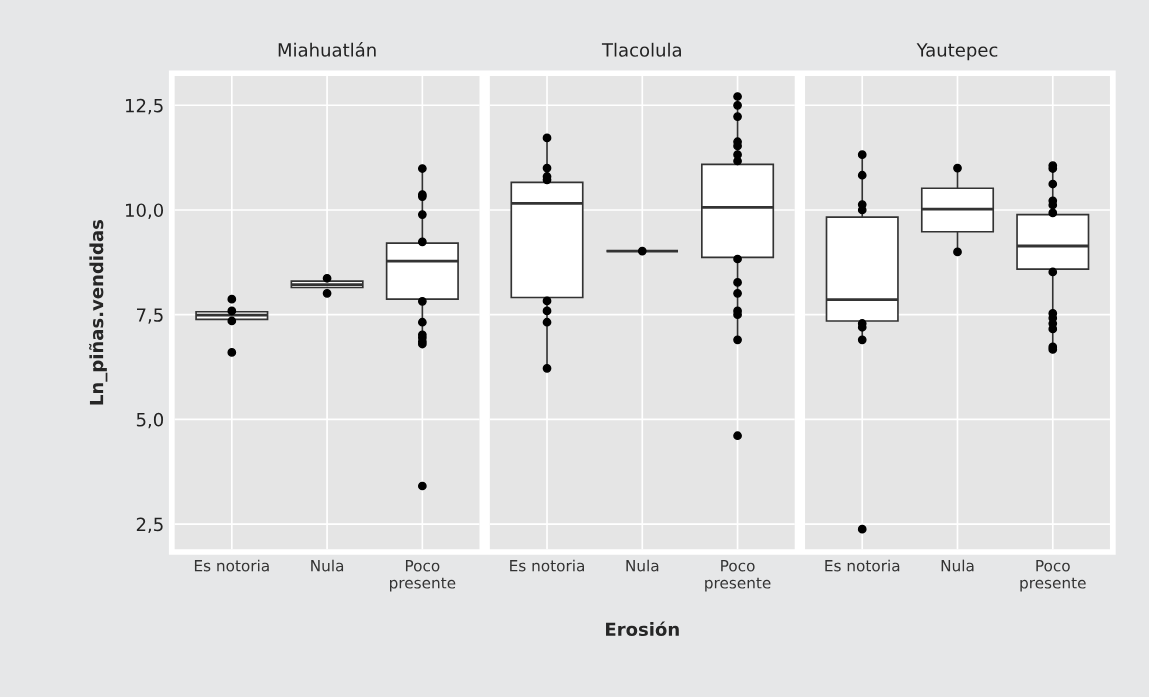 This screenshot has height=697, width=1149. Describe the element at coordinates (327, 49) in the screenshot. I see `chart-title: Miahuatlán` at that location.